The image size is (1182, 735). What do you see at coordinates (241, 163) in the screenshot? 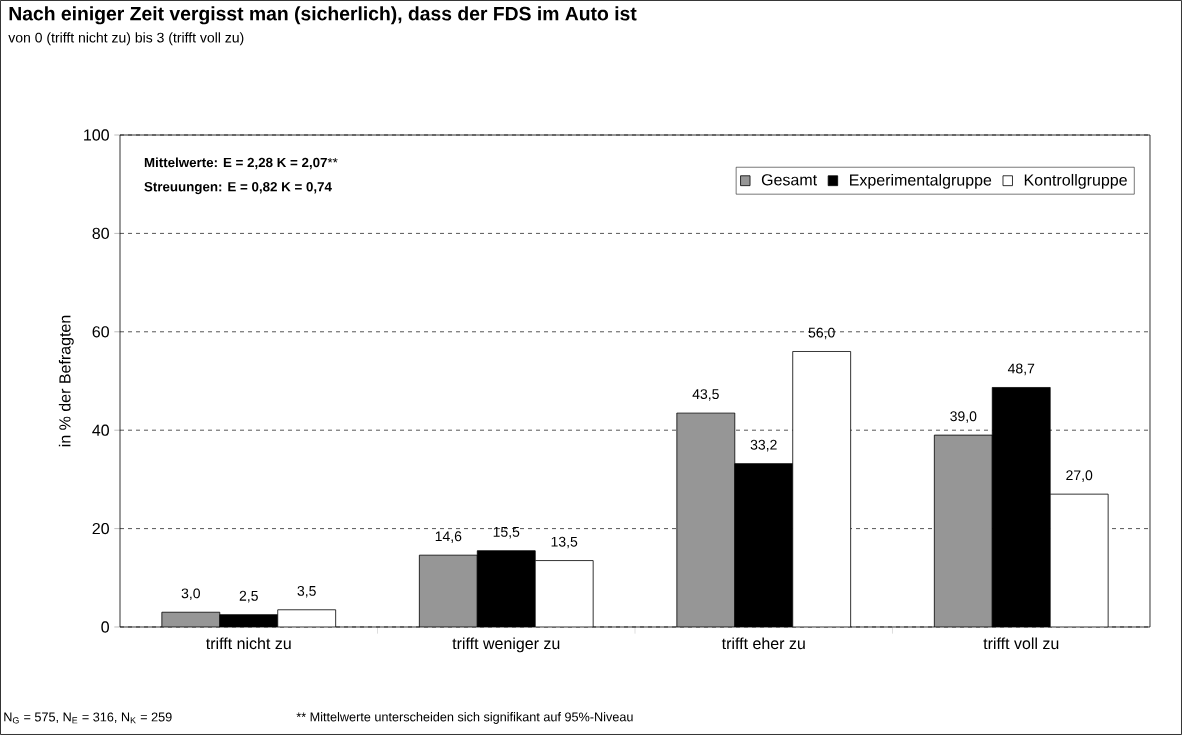
I see `annotation: Mittelwerte: E = 2,28 K = 2,07**` at bounding box center [241, 163].